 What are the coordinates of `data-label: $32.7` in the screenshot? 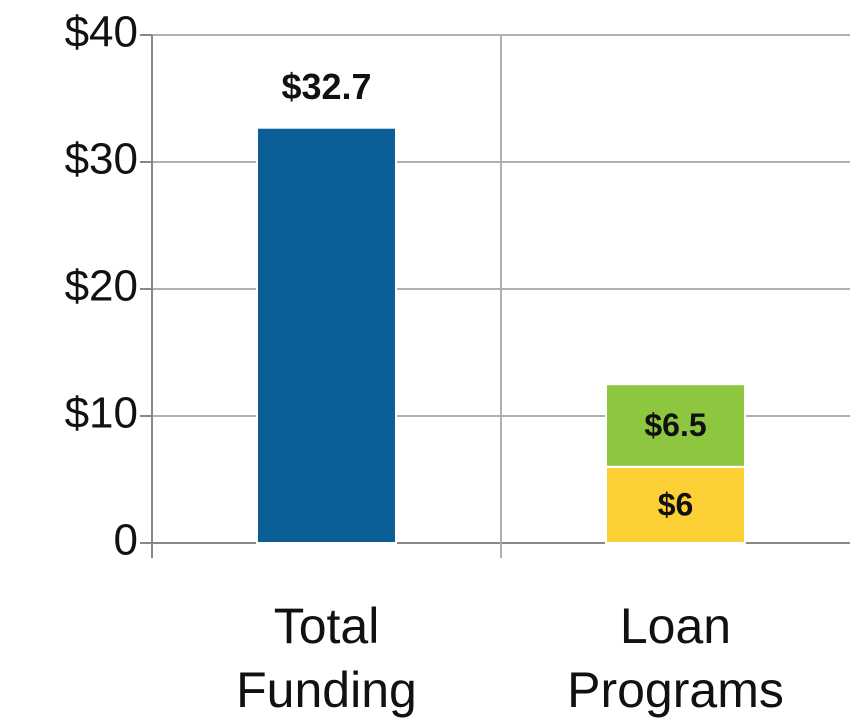 It's located at (326, 86).